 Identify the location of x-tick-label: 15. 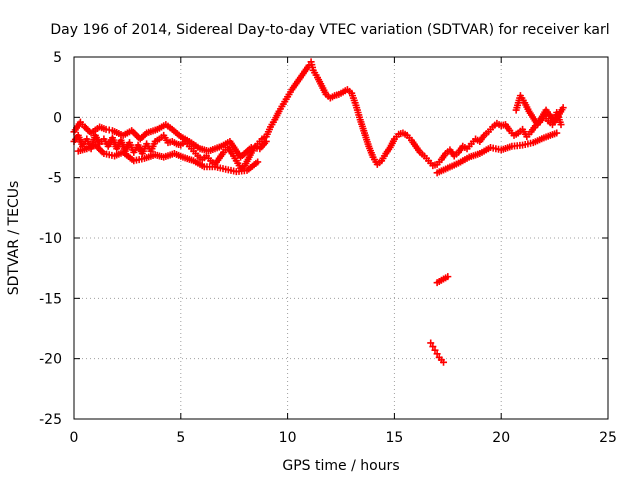
(394, 438).